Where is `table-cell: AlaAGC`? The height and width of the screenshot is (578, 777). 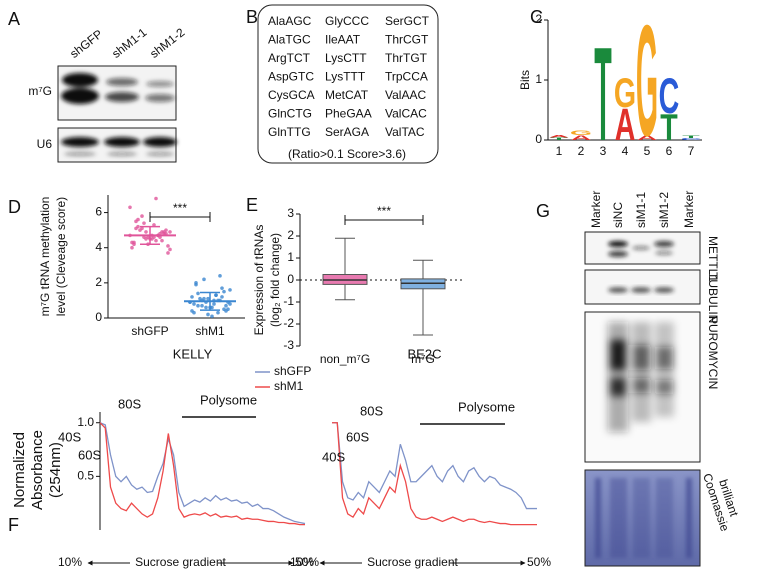
table-cell: AlaAGC is located at coordinates (290, 21).